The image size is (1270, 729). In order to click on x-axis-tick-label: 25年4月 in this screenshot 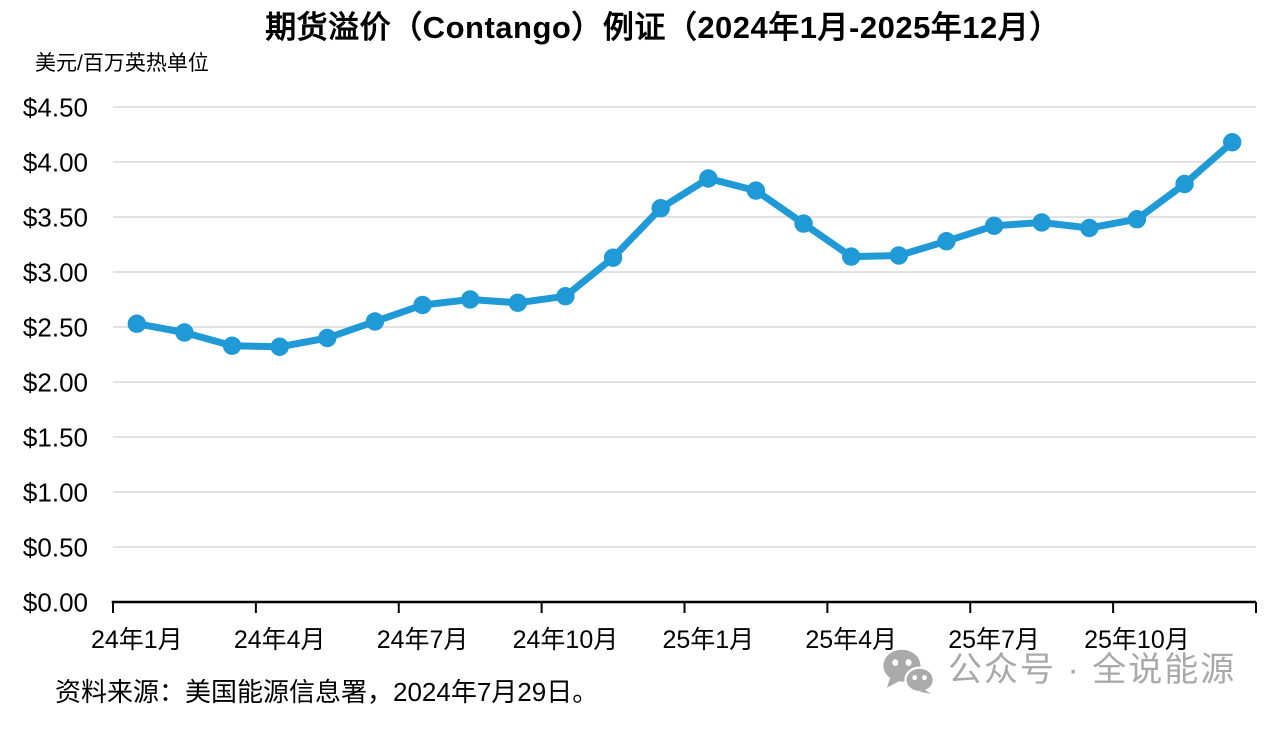, I will do `click(851, 640)`.